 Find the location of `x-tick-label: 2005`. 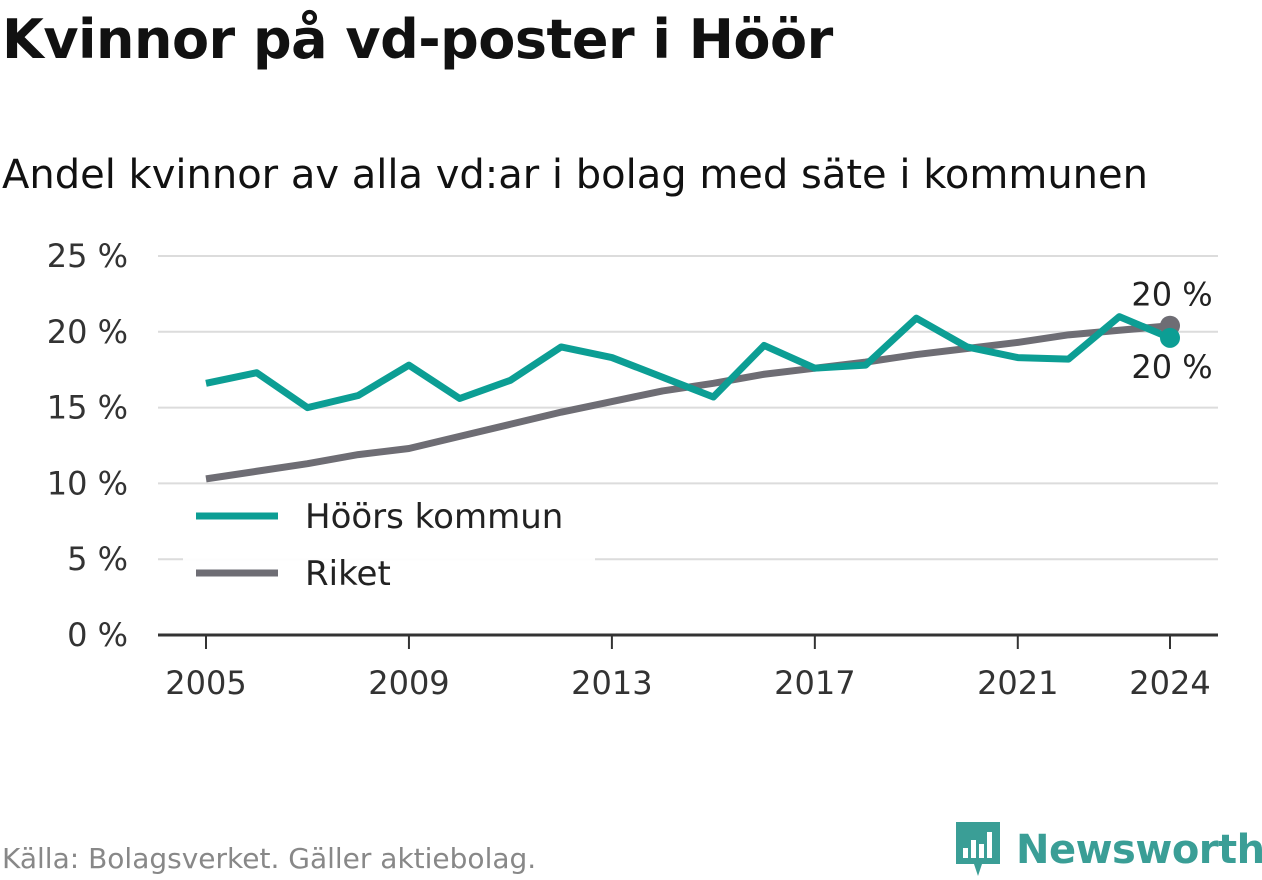

x-tick-label: 2005 is located at coordinates (205, 683).